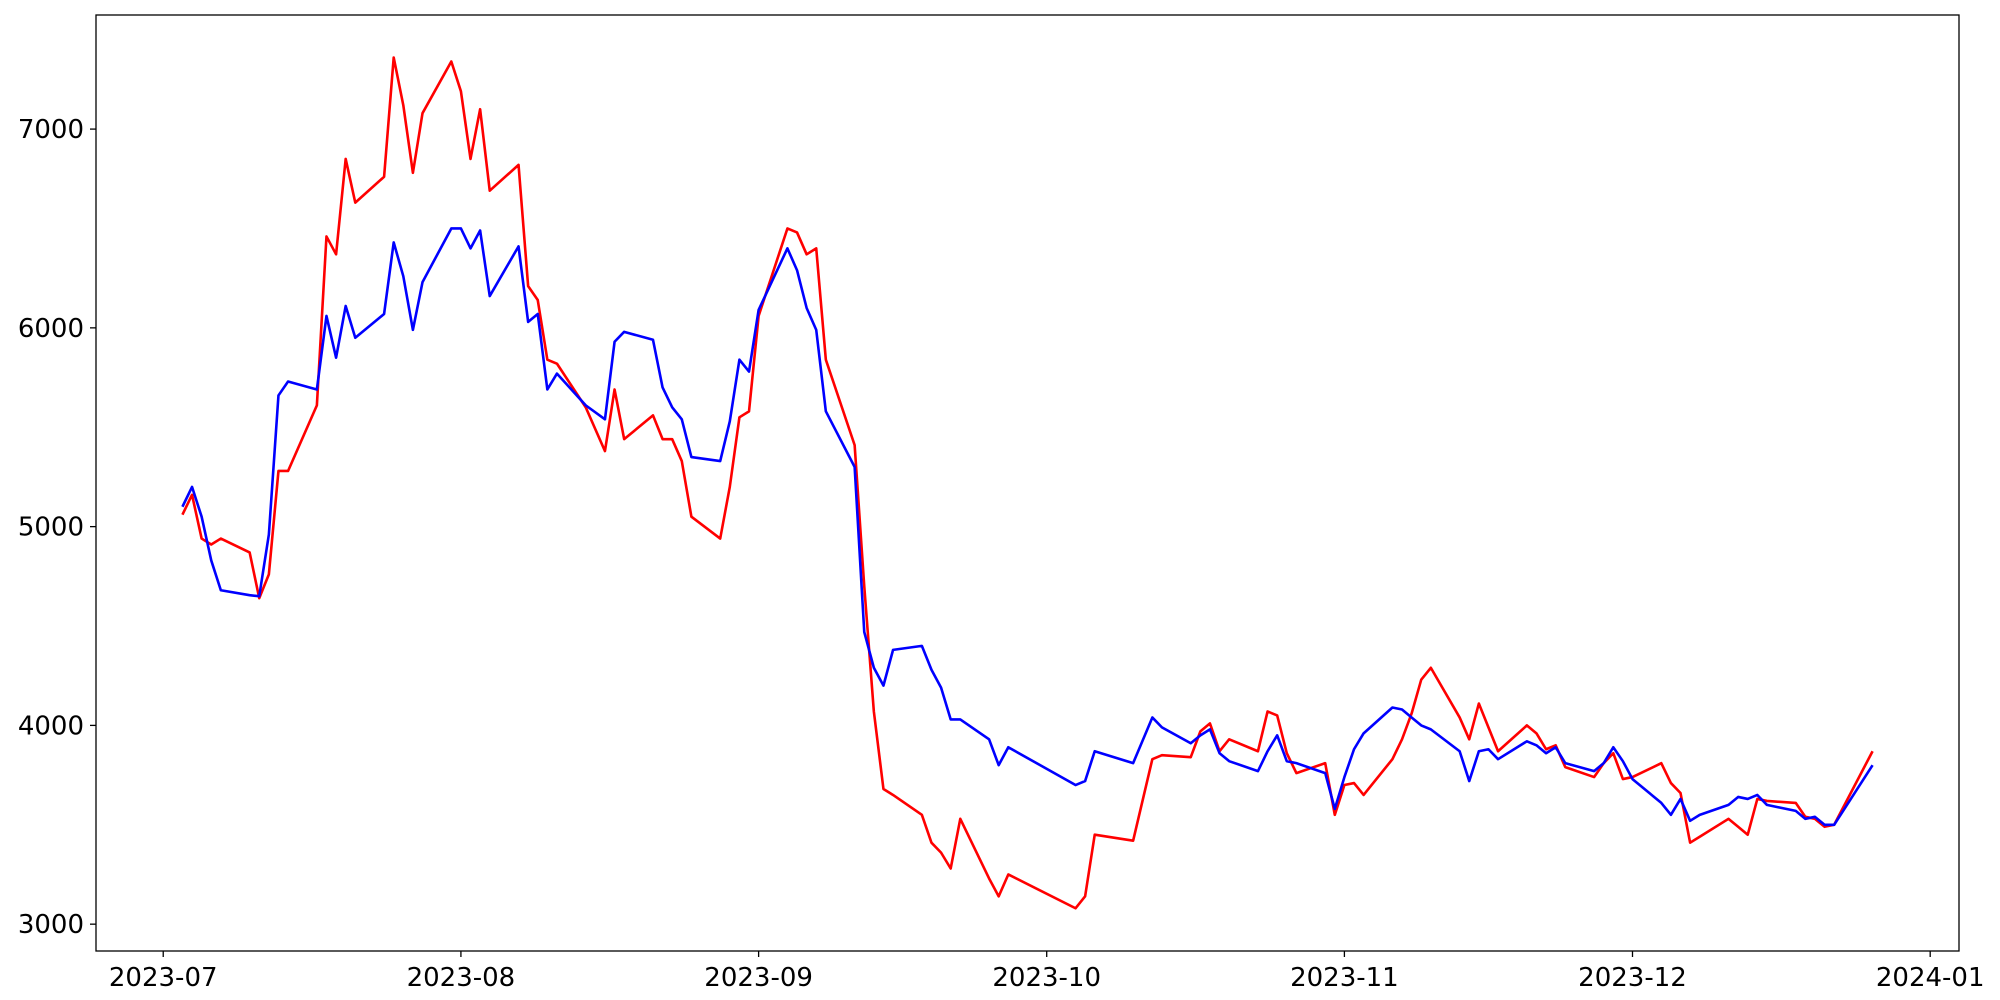 This screenshot has height=1000, width=2000. What do you see at coordinates (1930, 978) in the screenshot?
I see `x-tick-label: 2024-01` at bounding box center [1930, 978].